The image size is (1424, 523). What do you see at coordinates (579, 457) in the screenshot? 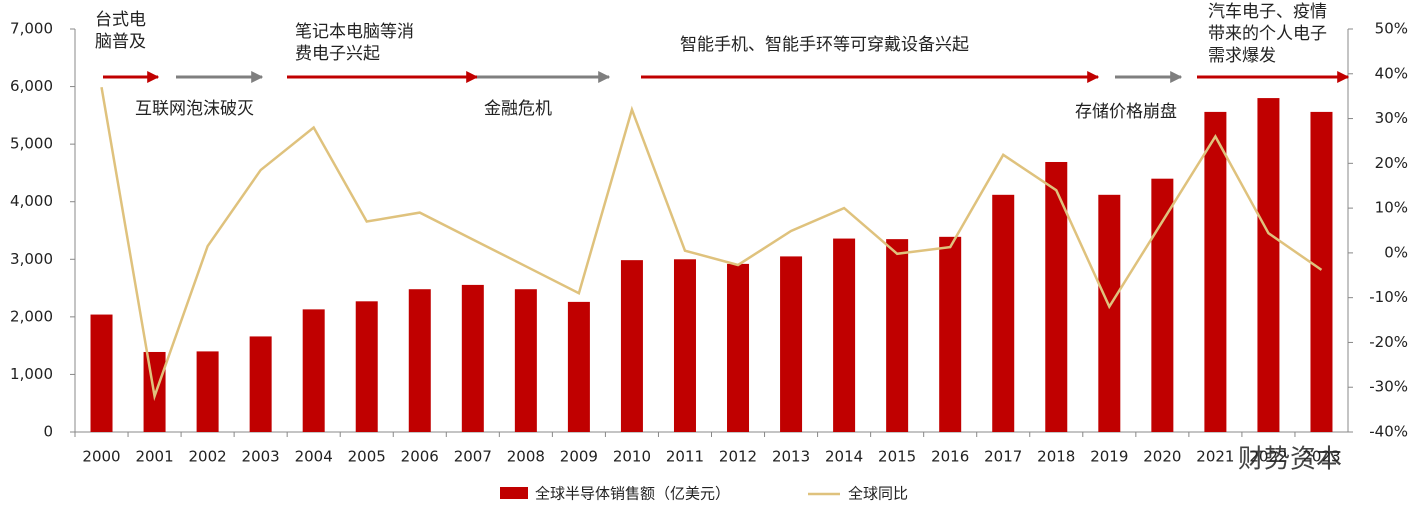
I see `x-tick-label: 2009` at bounding box center [579, 457].